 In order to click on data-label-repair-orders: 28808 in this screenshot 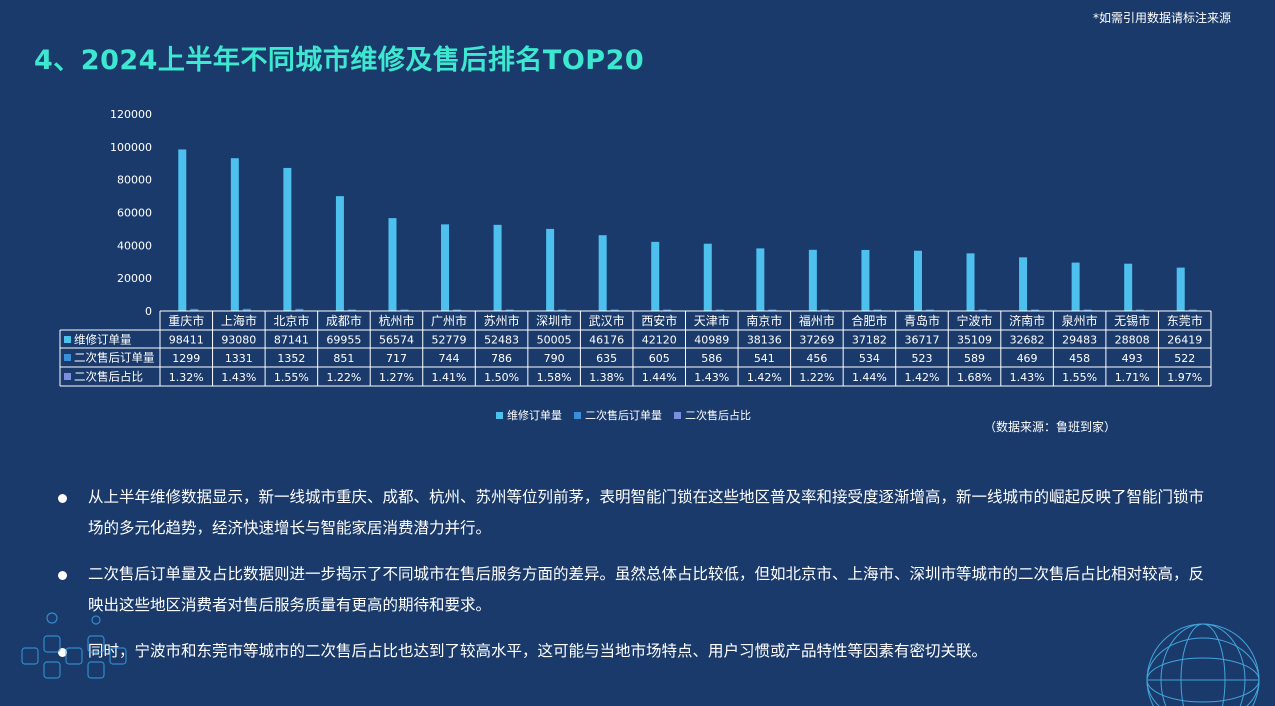, I will do `click(1132, 340)`.